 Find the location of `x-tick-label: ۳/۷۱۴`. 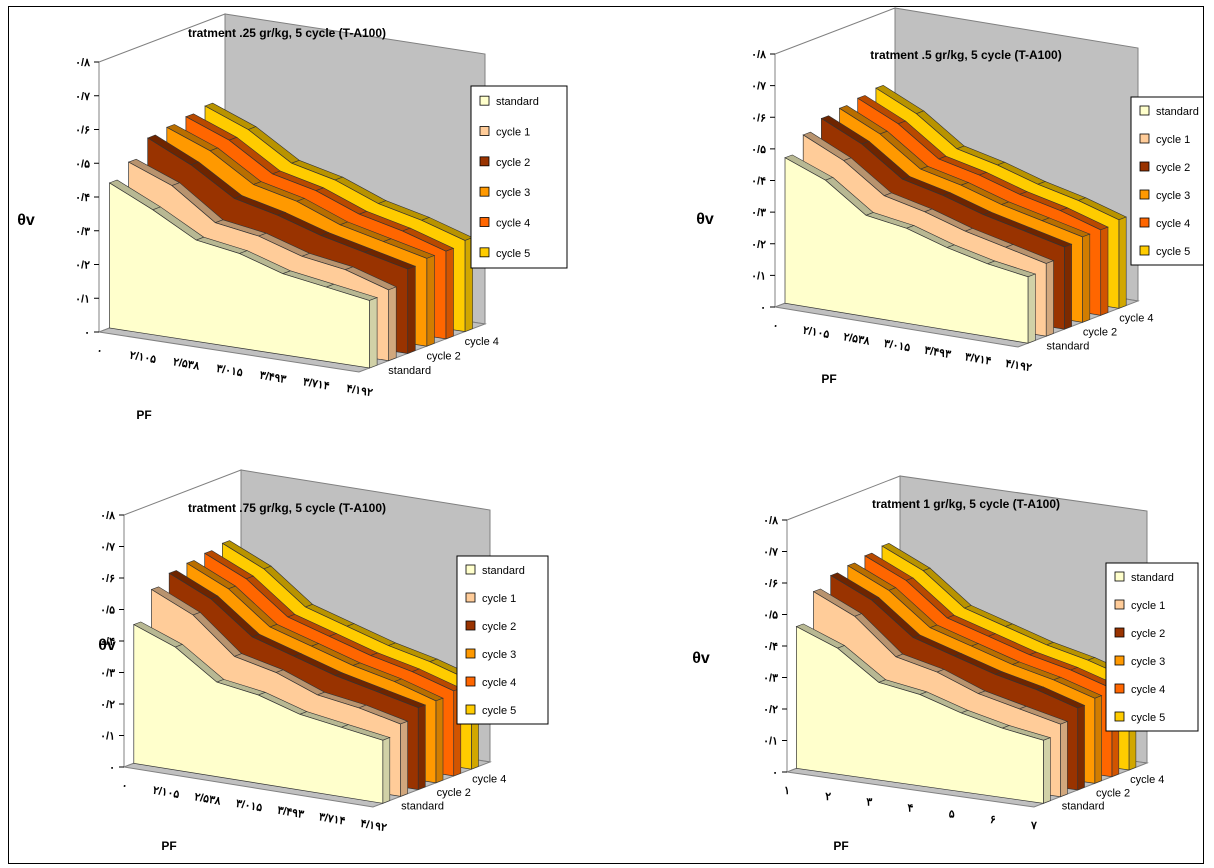

x-tick-label: ۳/۷۱۴ is located at coordinates (978, 359).